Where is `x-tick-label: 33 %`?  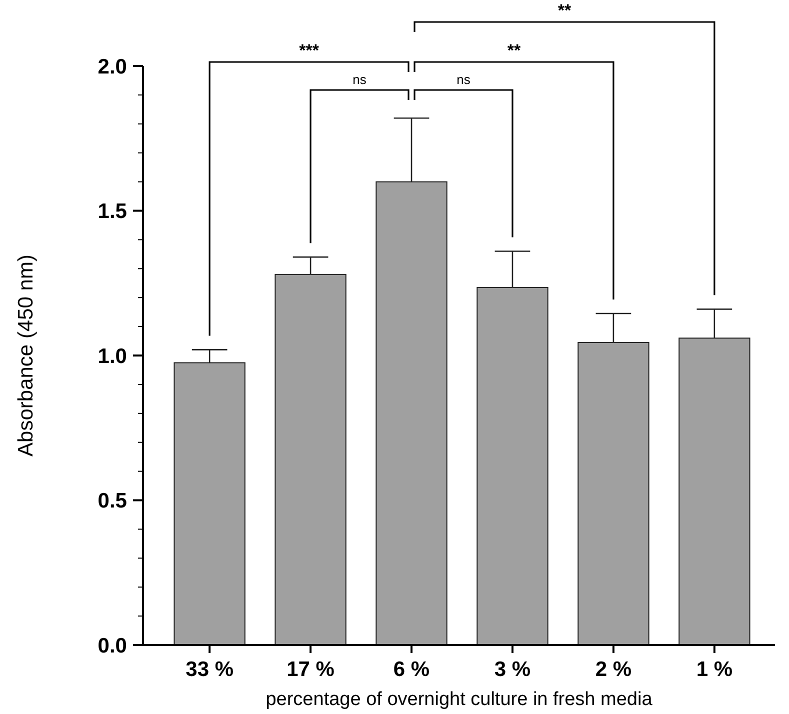 x-tick-label: 33 % is located at coordinates (210, 669).